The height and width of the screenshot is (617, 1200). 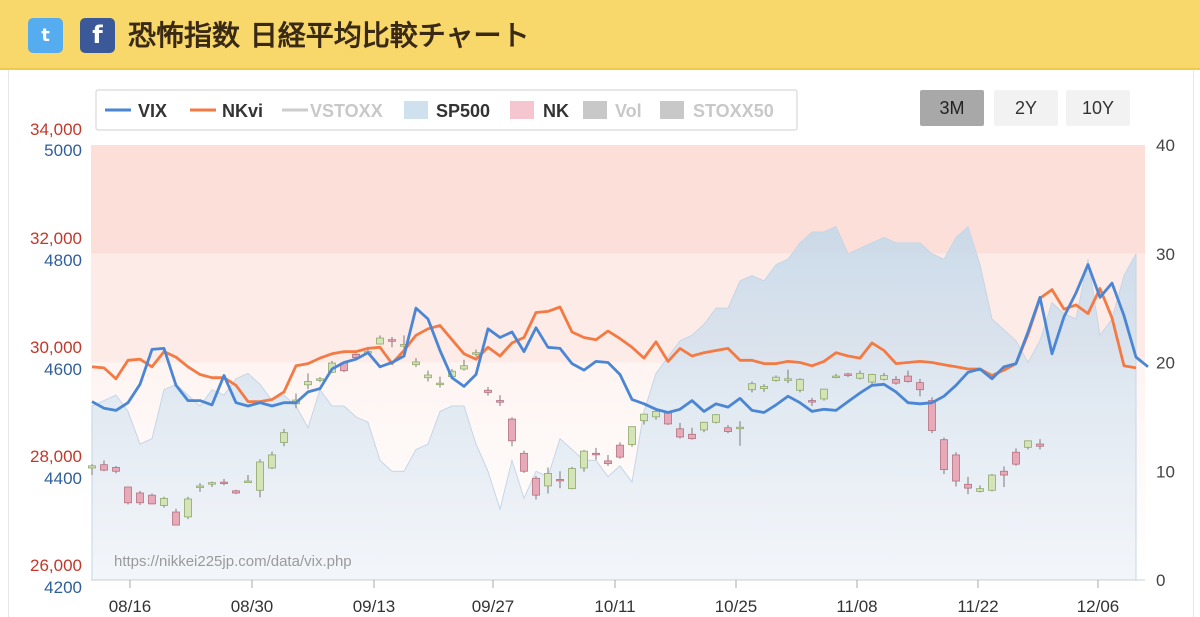 I want to click on range-3m-button: 3M, so click(x=952, y=108).